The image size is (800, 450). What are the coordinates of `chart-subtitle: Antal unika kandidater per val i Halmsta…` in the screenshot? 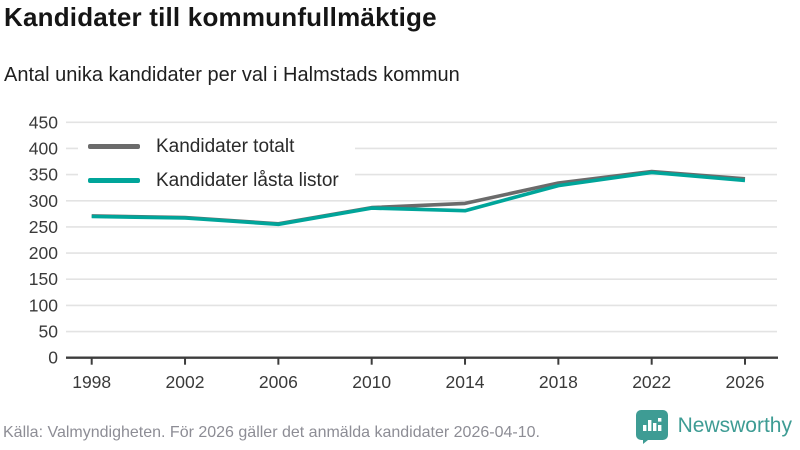 It's located at (232, 75).